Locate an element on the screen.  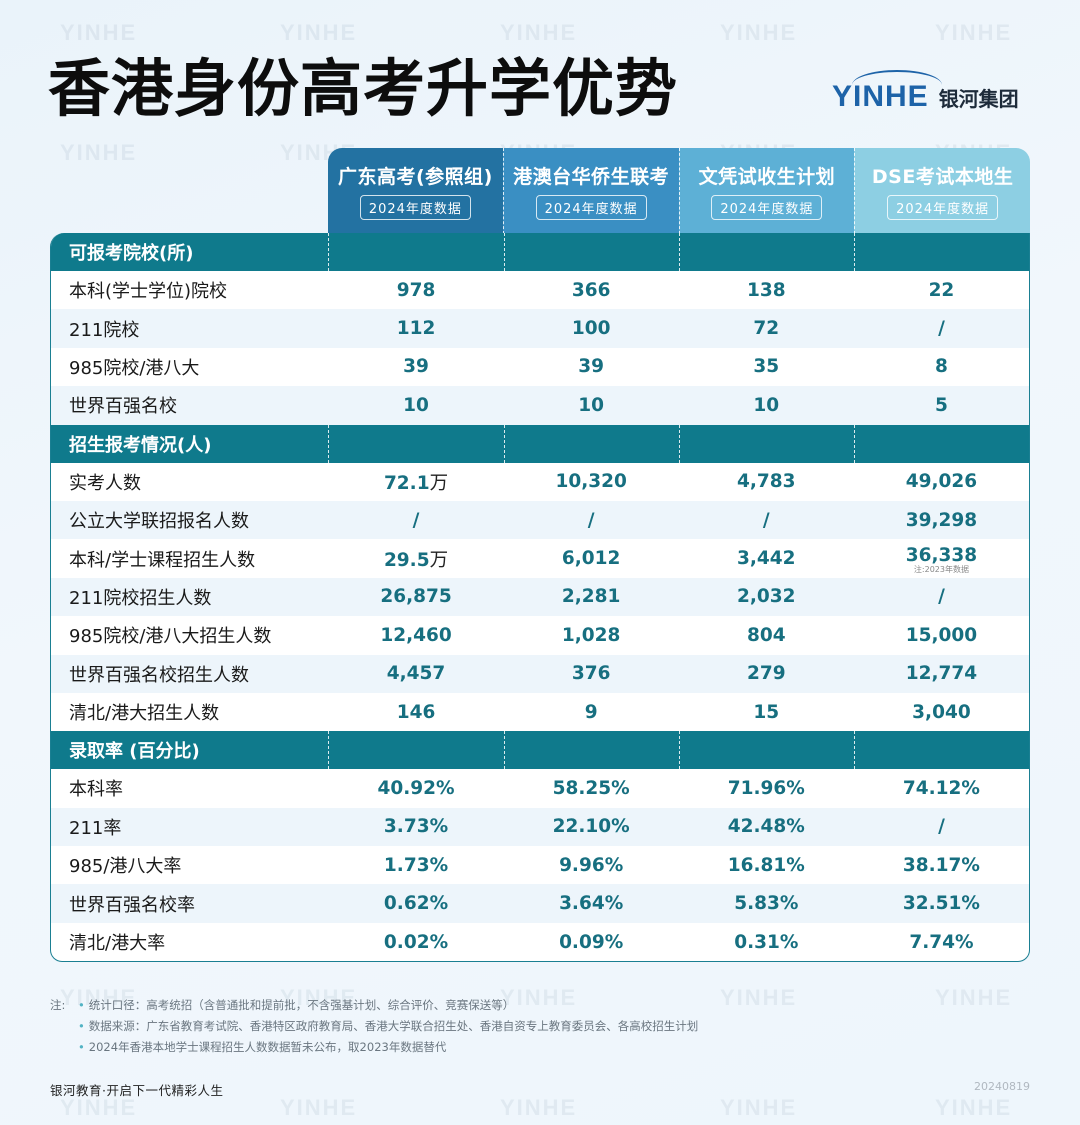
table-cell: 0.02% is located at coordinates (415, 942).